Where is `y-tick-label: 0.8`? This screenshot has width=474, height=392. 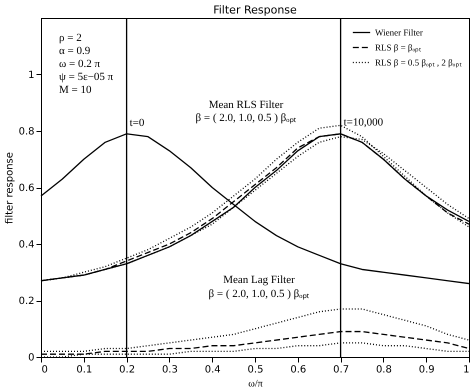 y-tick-label: 0.8 is located at coordinates (26, 132).